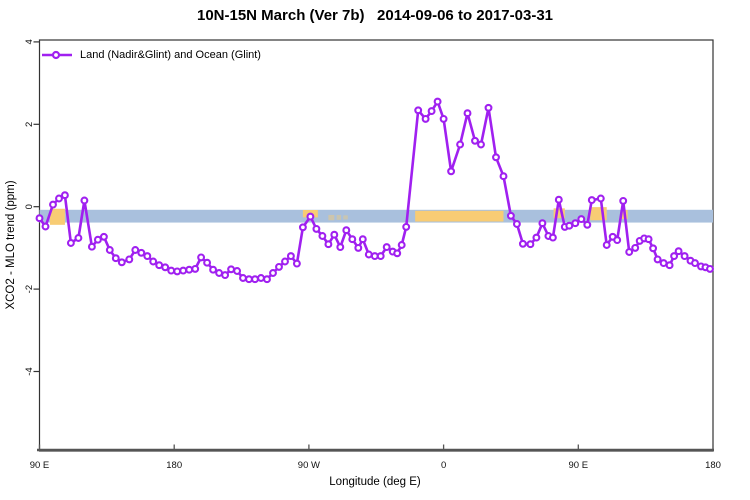 This screenshot has width=750, height=500. What do you see at coordinates (29, 41) in the screenshot?
I see `svg-text: 4` at bounding box center [29, 41].